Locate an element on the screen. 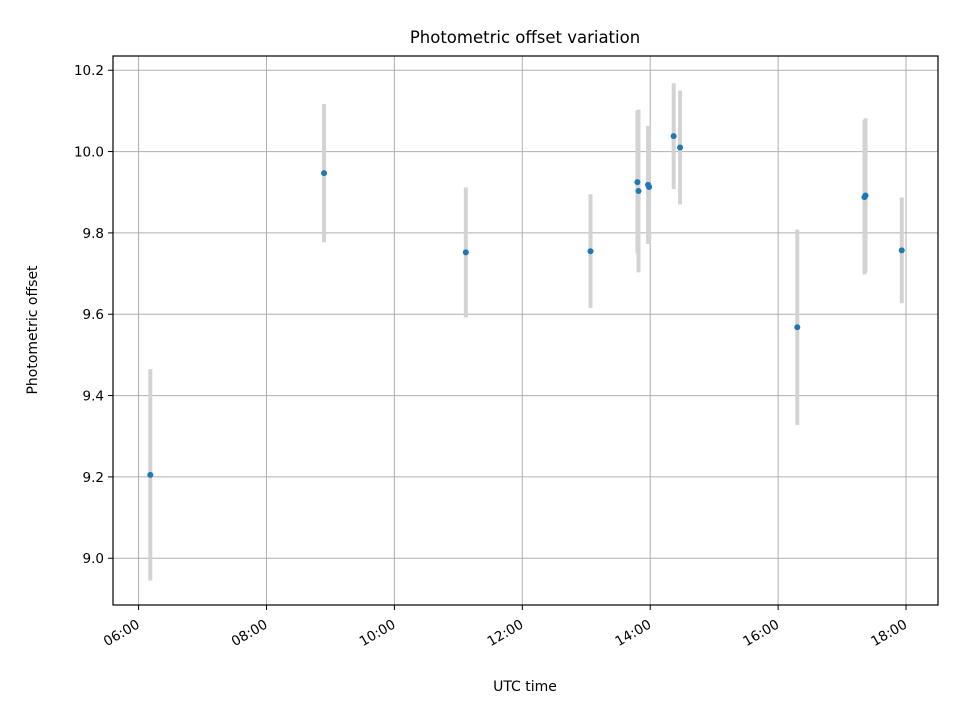 The height and width of the screenshot is (720, 960). x-axis-ticks: 06:00 08:00 10:00 12:00 14:00 16:00 18:00 is located at coordinates (505, 627).